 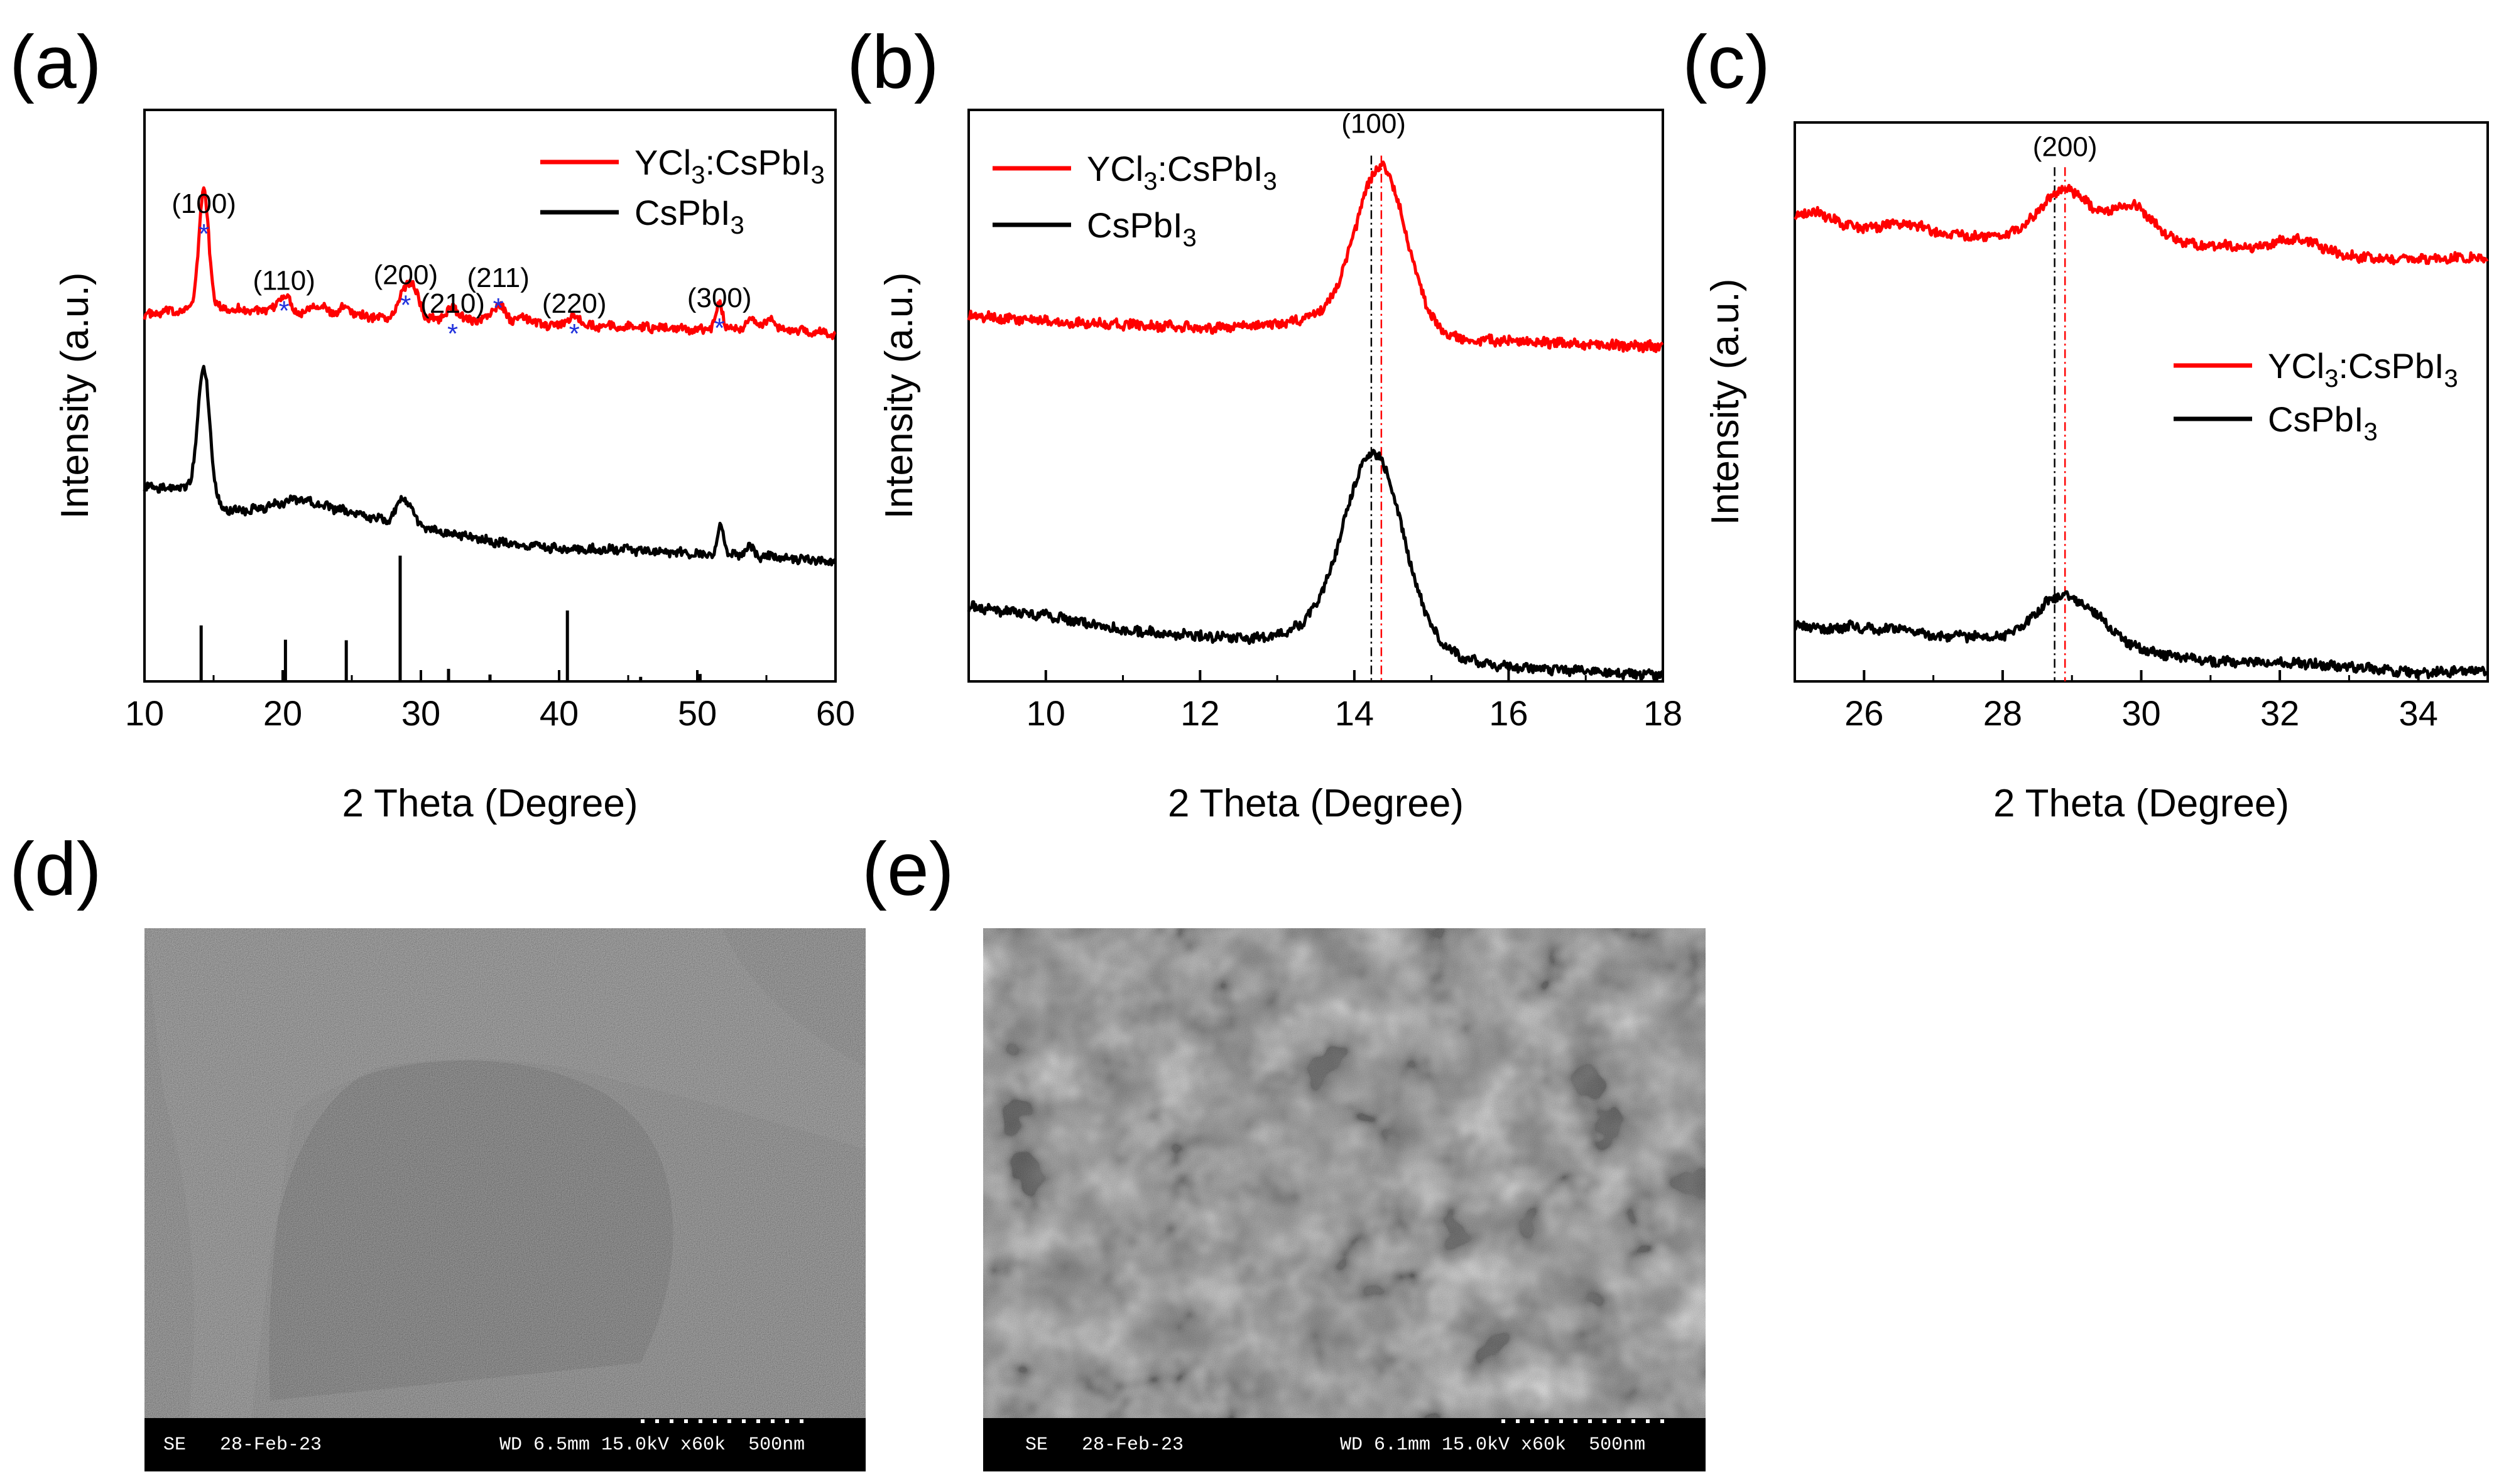 I want to click on panel-label-b: (b), so click(x=893, y=62).